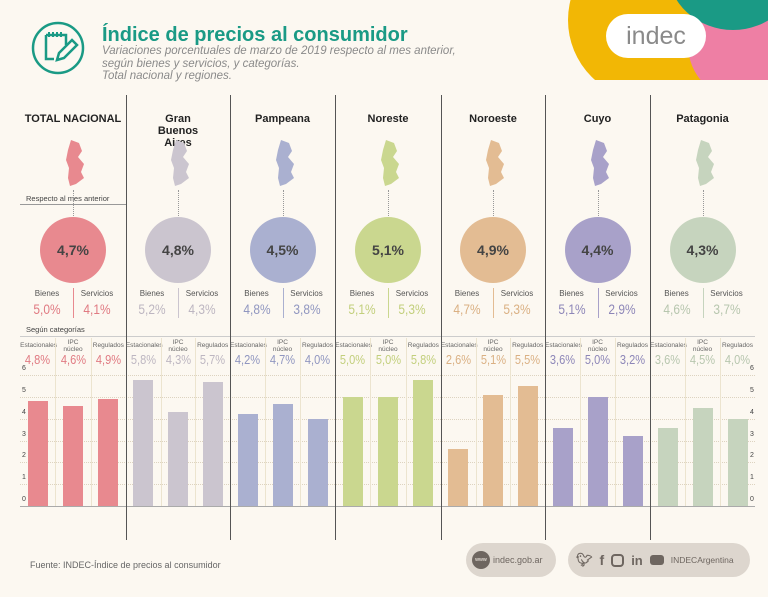  Describe the element at coordinates (518, 560) in the screenshot. I see `website-text: indec.gob.ar` at that location.